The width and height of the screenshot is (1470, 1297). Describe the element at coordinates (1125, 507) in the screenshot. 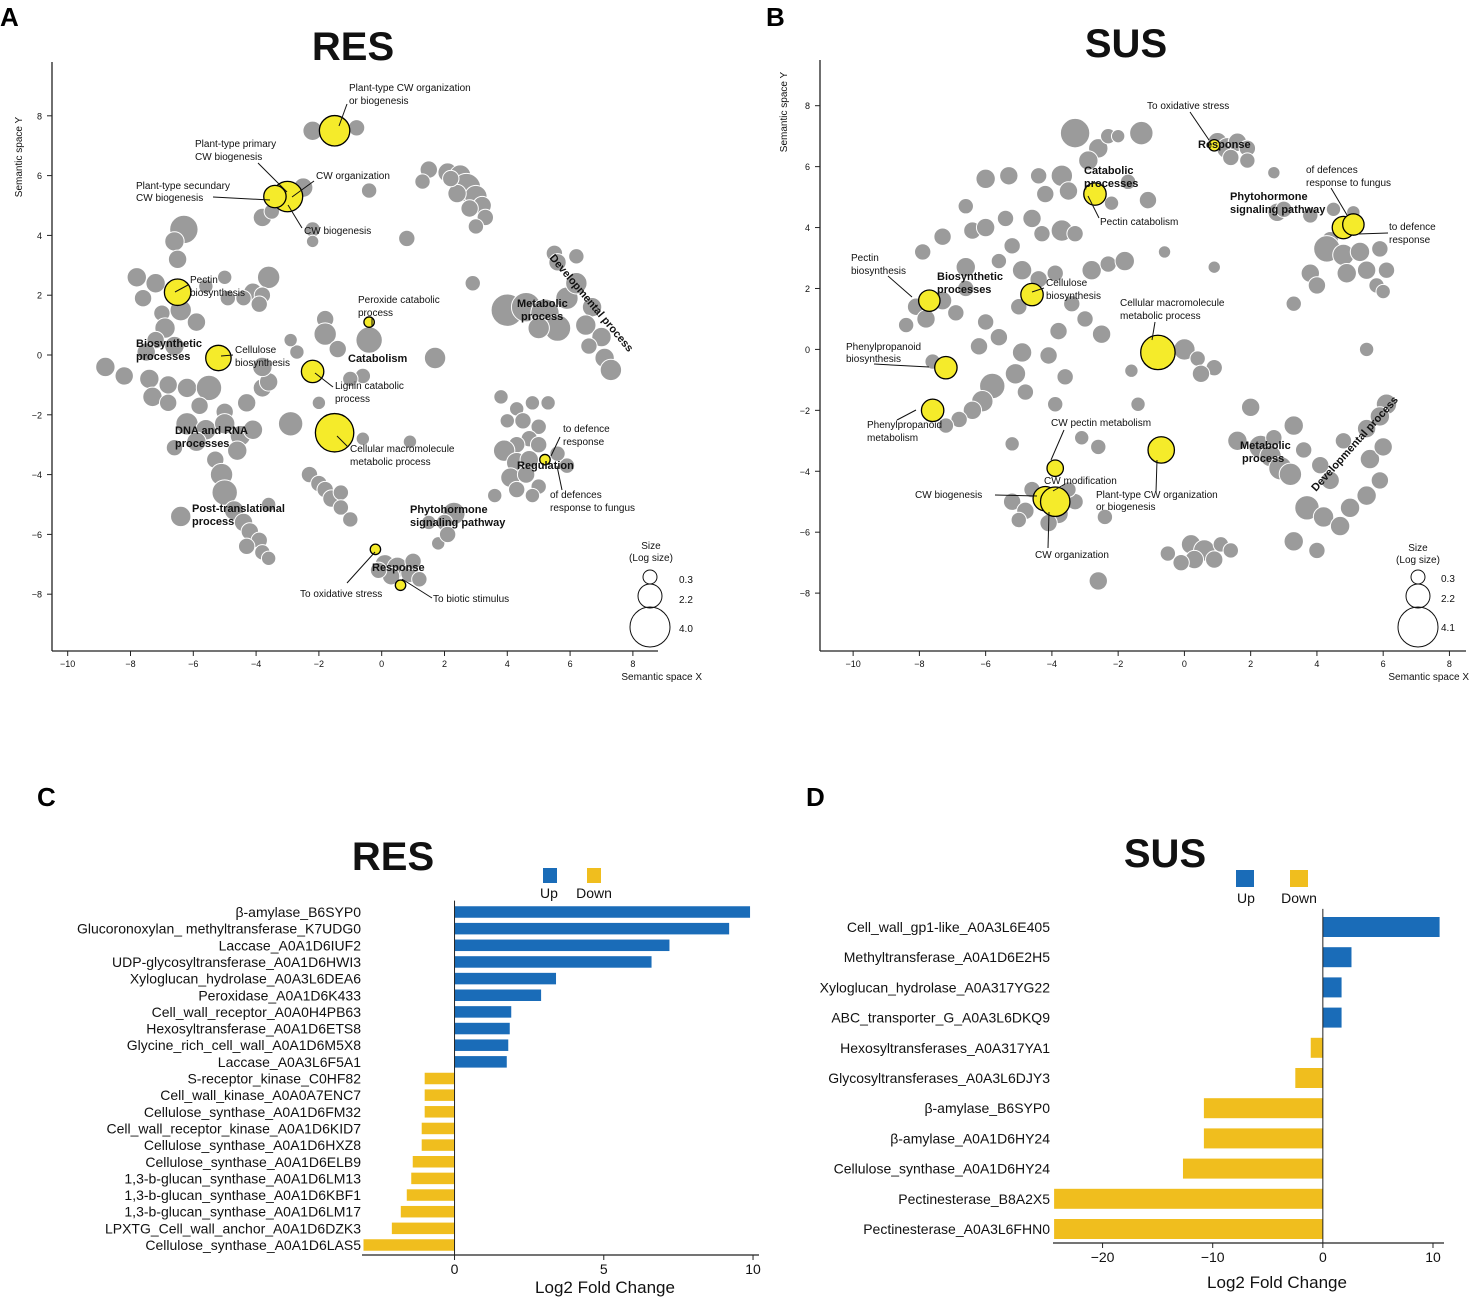

I see `annotation: or biogenesis` at that location.